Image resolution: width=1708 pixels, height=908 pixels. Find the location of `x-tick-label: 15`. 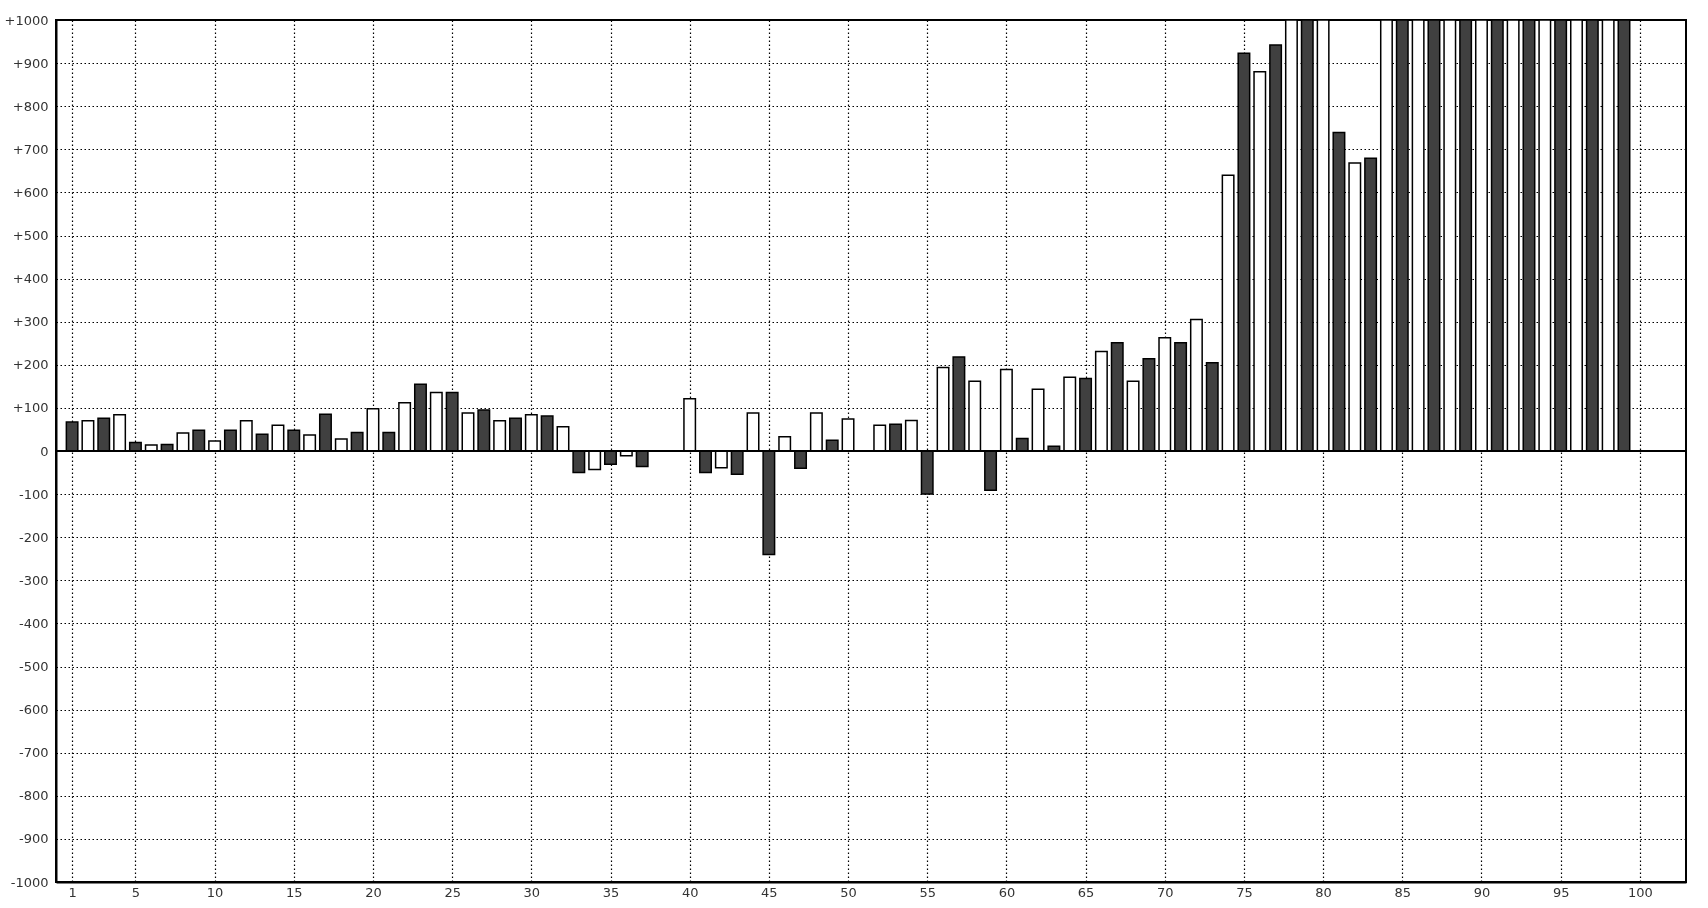

x-tick-label: 15 is located at coordinates (294, 892).